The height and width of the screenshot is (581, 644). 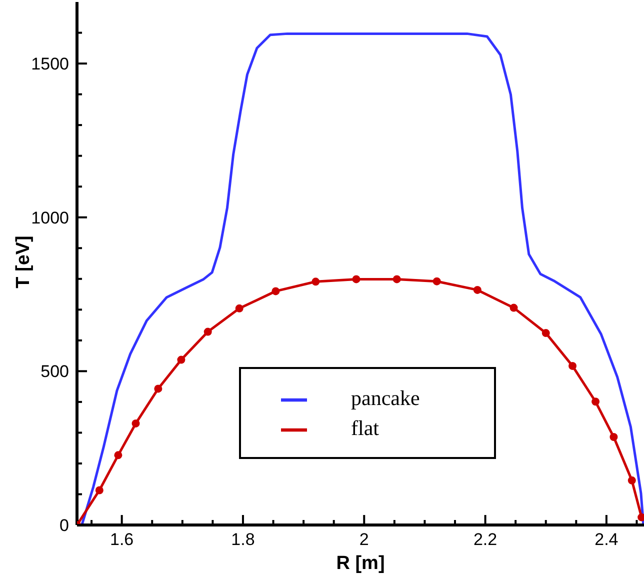 I want to click on y-axis-title: T [eV], so click(x=24, y=262).